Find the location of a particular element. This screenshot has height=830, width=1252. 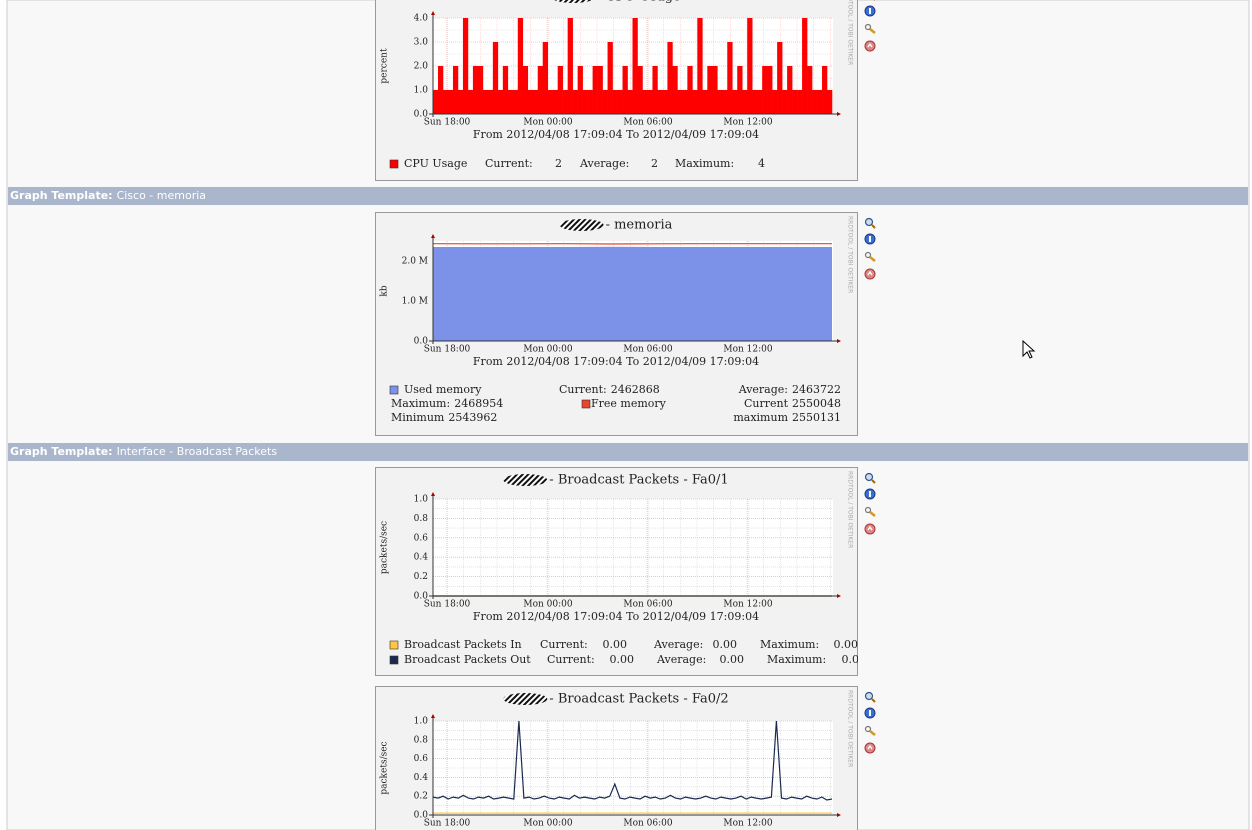

graph-title: - Broadcast Packets - Fa0/2 is located at coordinates (638, 699).